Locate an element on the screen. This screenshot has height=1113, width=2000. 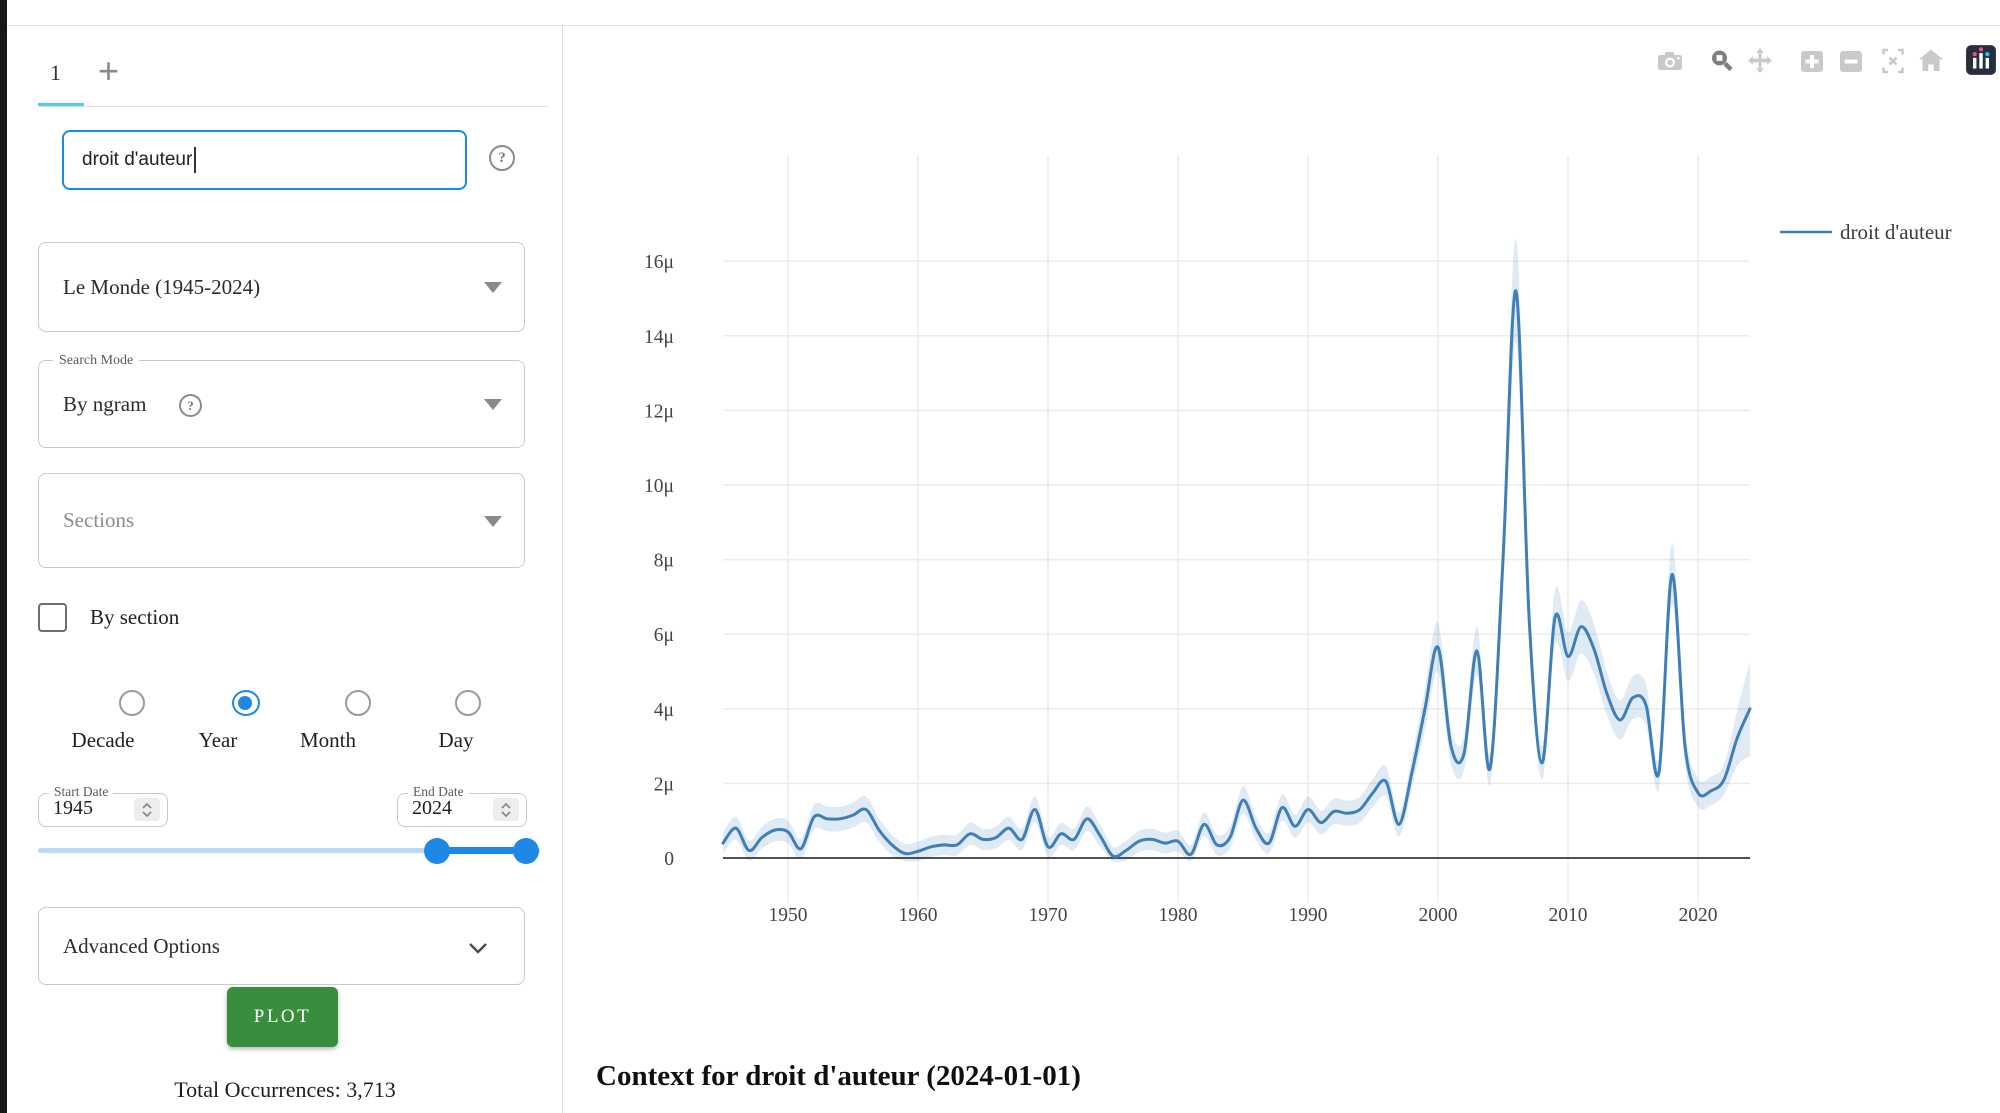
search-mode-help-icon: ? is located at coordinates (190, 405).